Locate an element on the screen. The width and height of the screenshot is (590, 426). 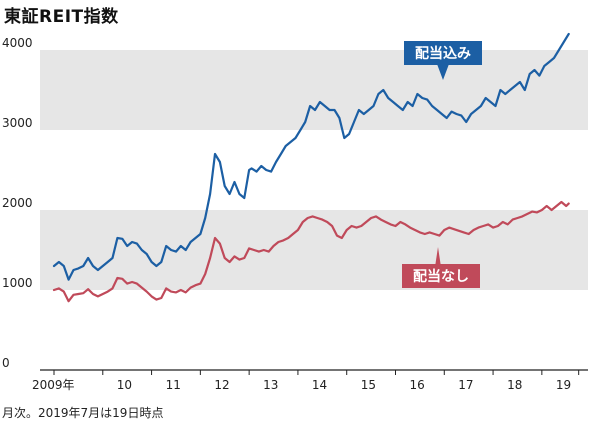
label-with-dividends: 配当込み is located at coordinates (443, 60).